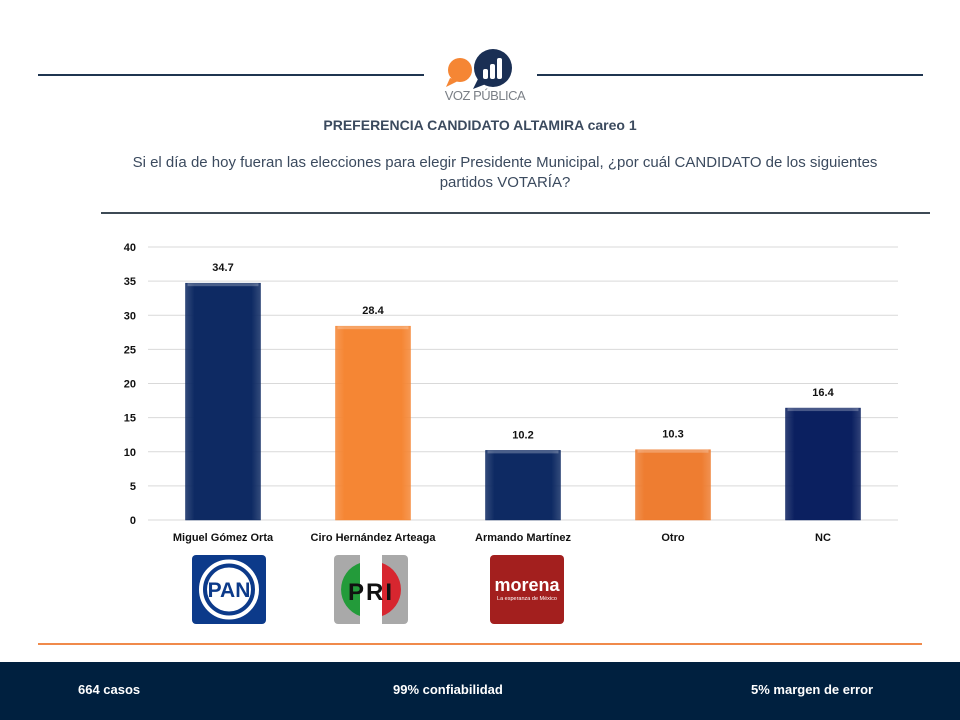 This screenshot has width=960, height=720. What do you see at coordinates (448, 689) in the screenshot?
I see `confidence-level: 99% confiabilidad` at bounding box center [448, 689].